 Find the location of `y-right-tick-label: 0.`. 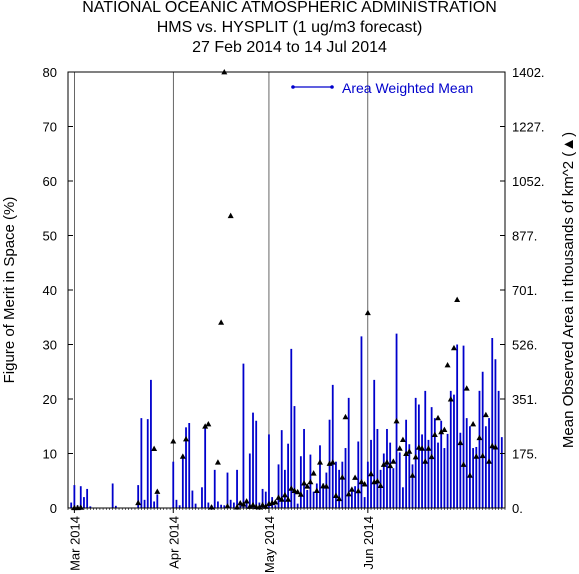

y-right-tick-label: 0. is located at coordinates (517, 508).